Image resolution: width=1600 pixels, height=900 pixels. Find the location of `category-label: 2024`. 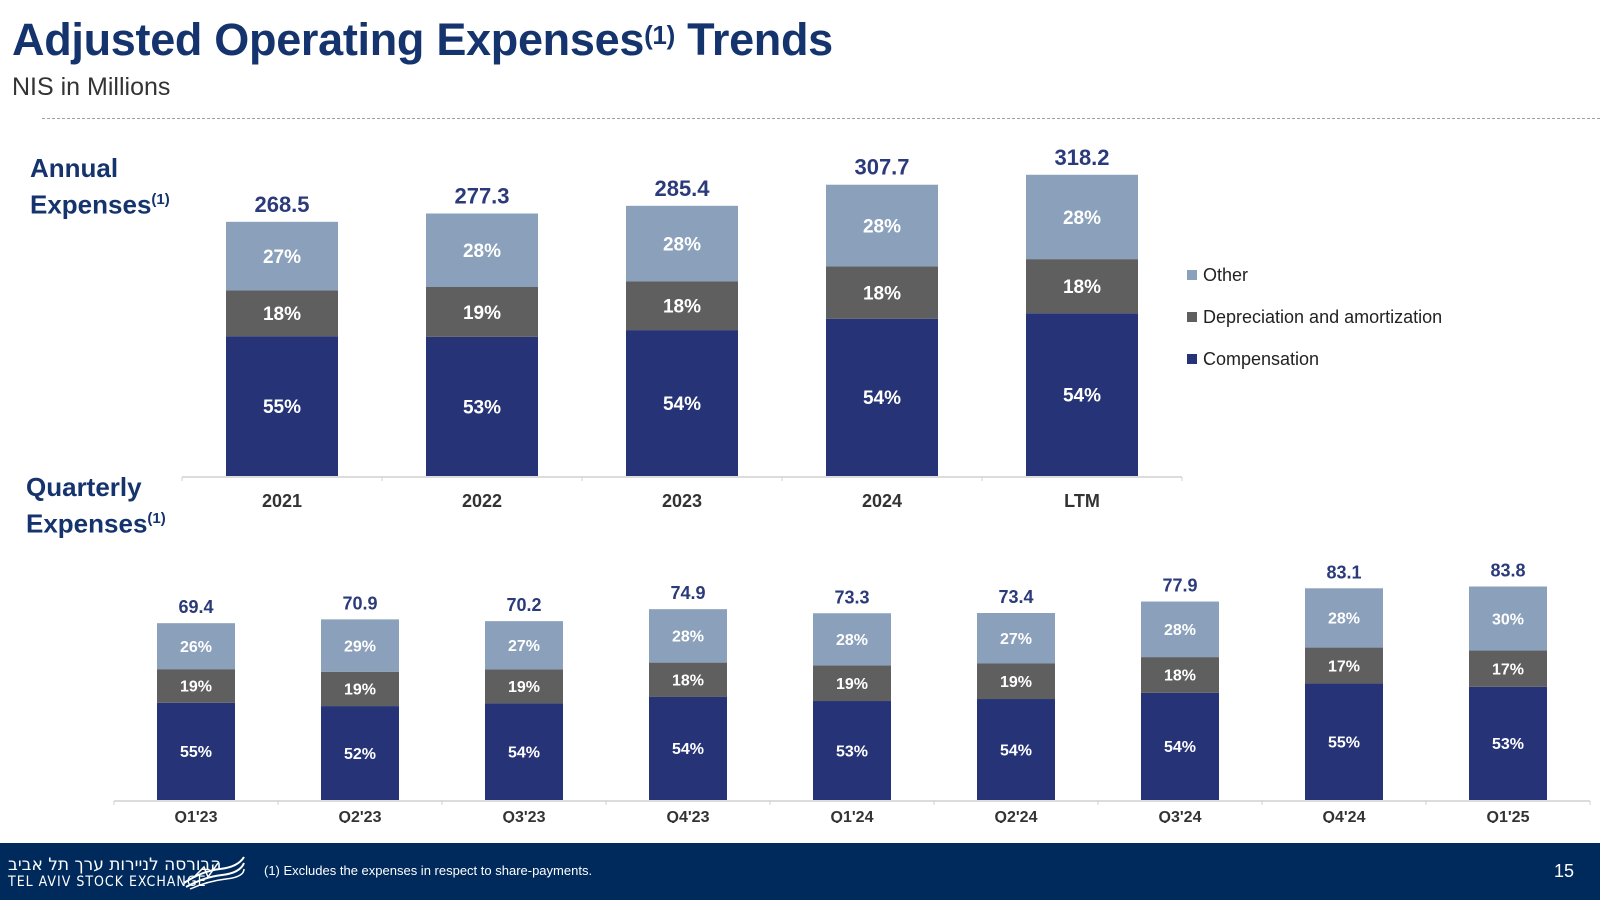

category-label: 2024 is located at coordinates (882, 501).